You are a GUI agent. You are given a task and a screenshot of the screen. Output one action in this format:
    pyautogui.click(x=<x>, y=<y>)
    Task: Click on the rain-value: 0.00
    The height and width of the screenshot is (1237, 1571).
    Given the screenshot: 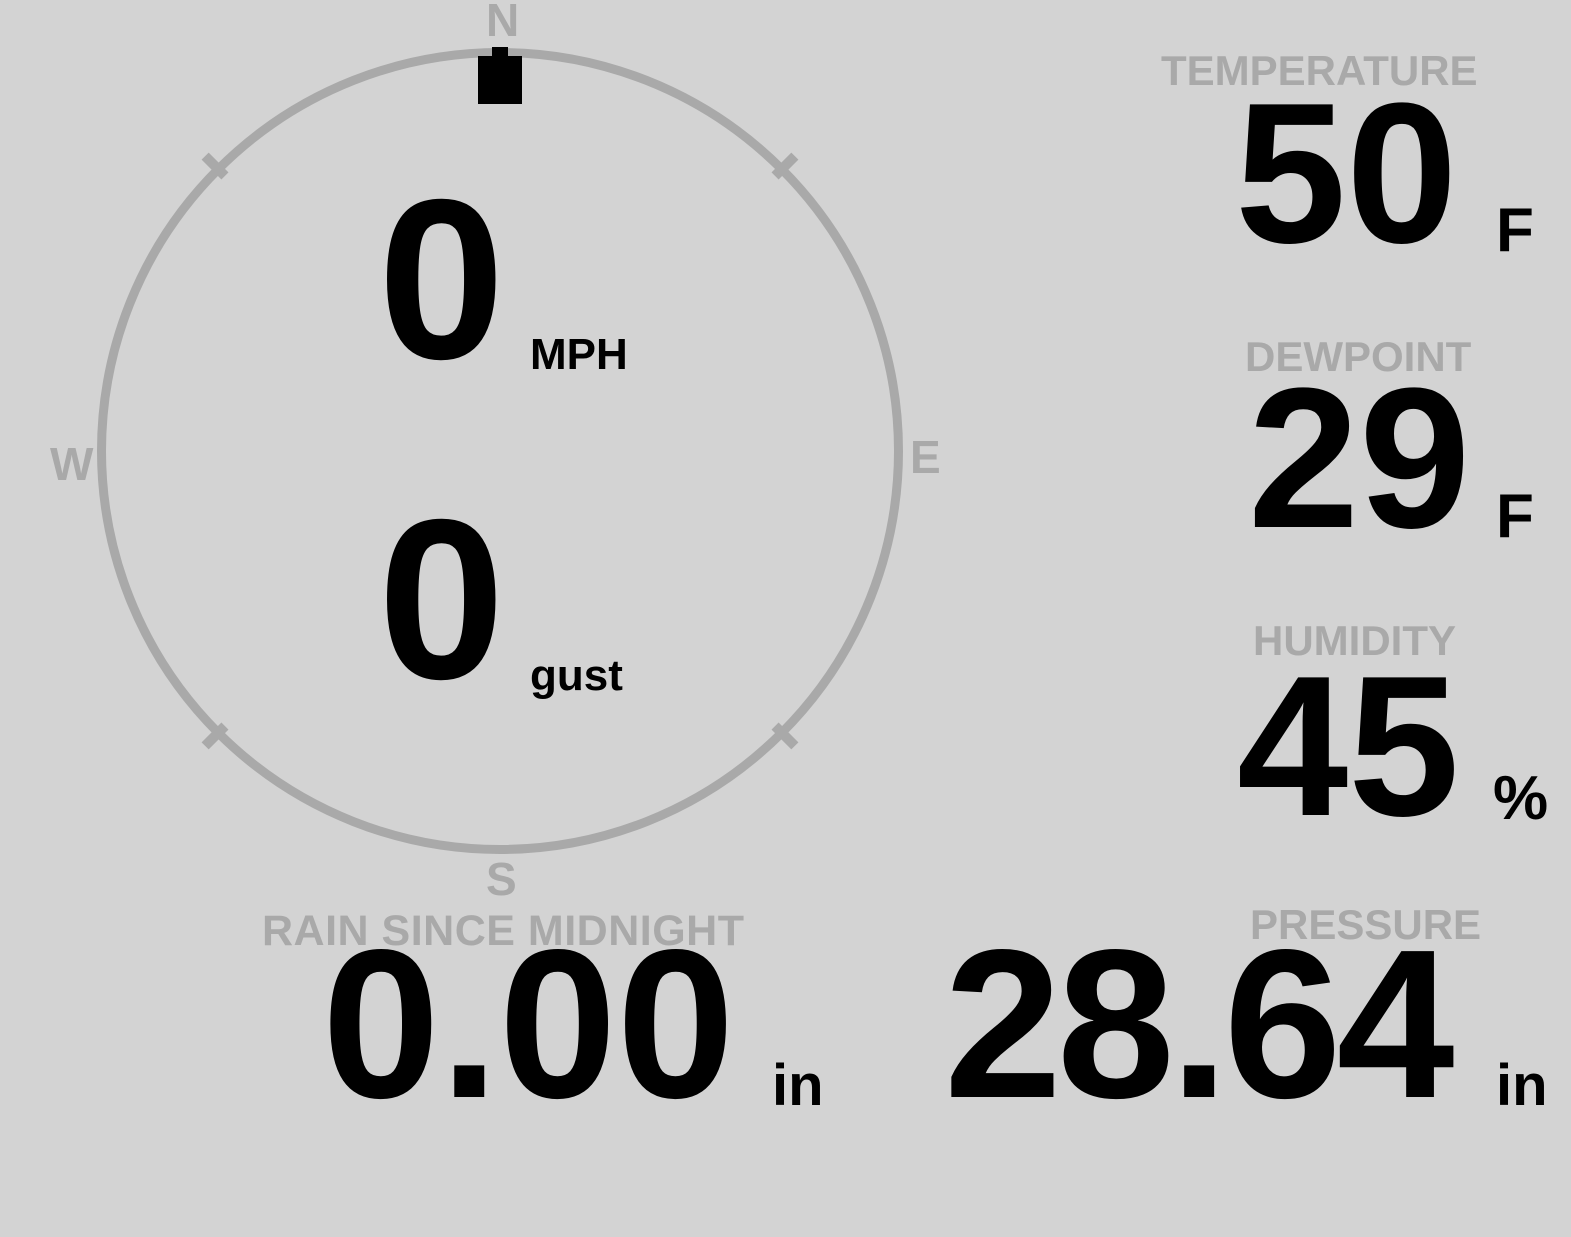 What is the action you would take?
    pyautogui.click(x=528, y=1023)
    